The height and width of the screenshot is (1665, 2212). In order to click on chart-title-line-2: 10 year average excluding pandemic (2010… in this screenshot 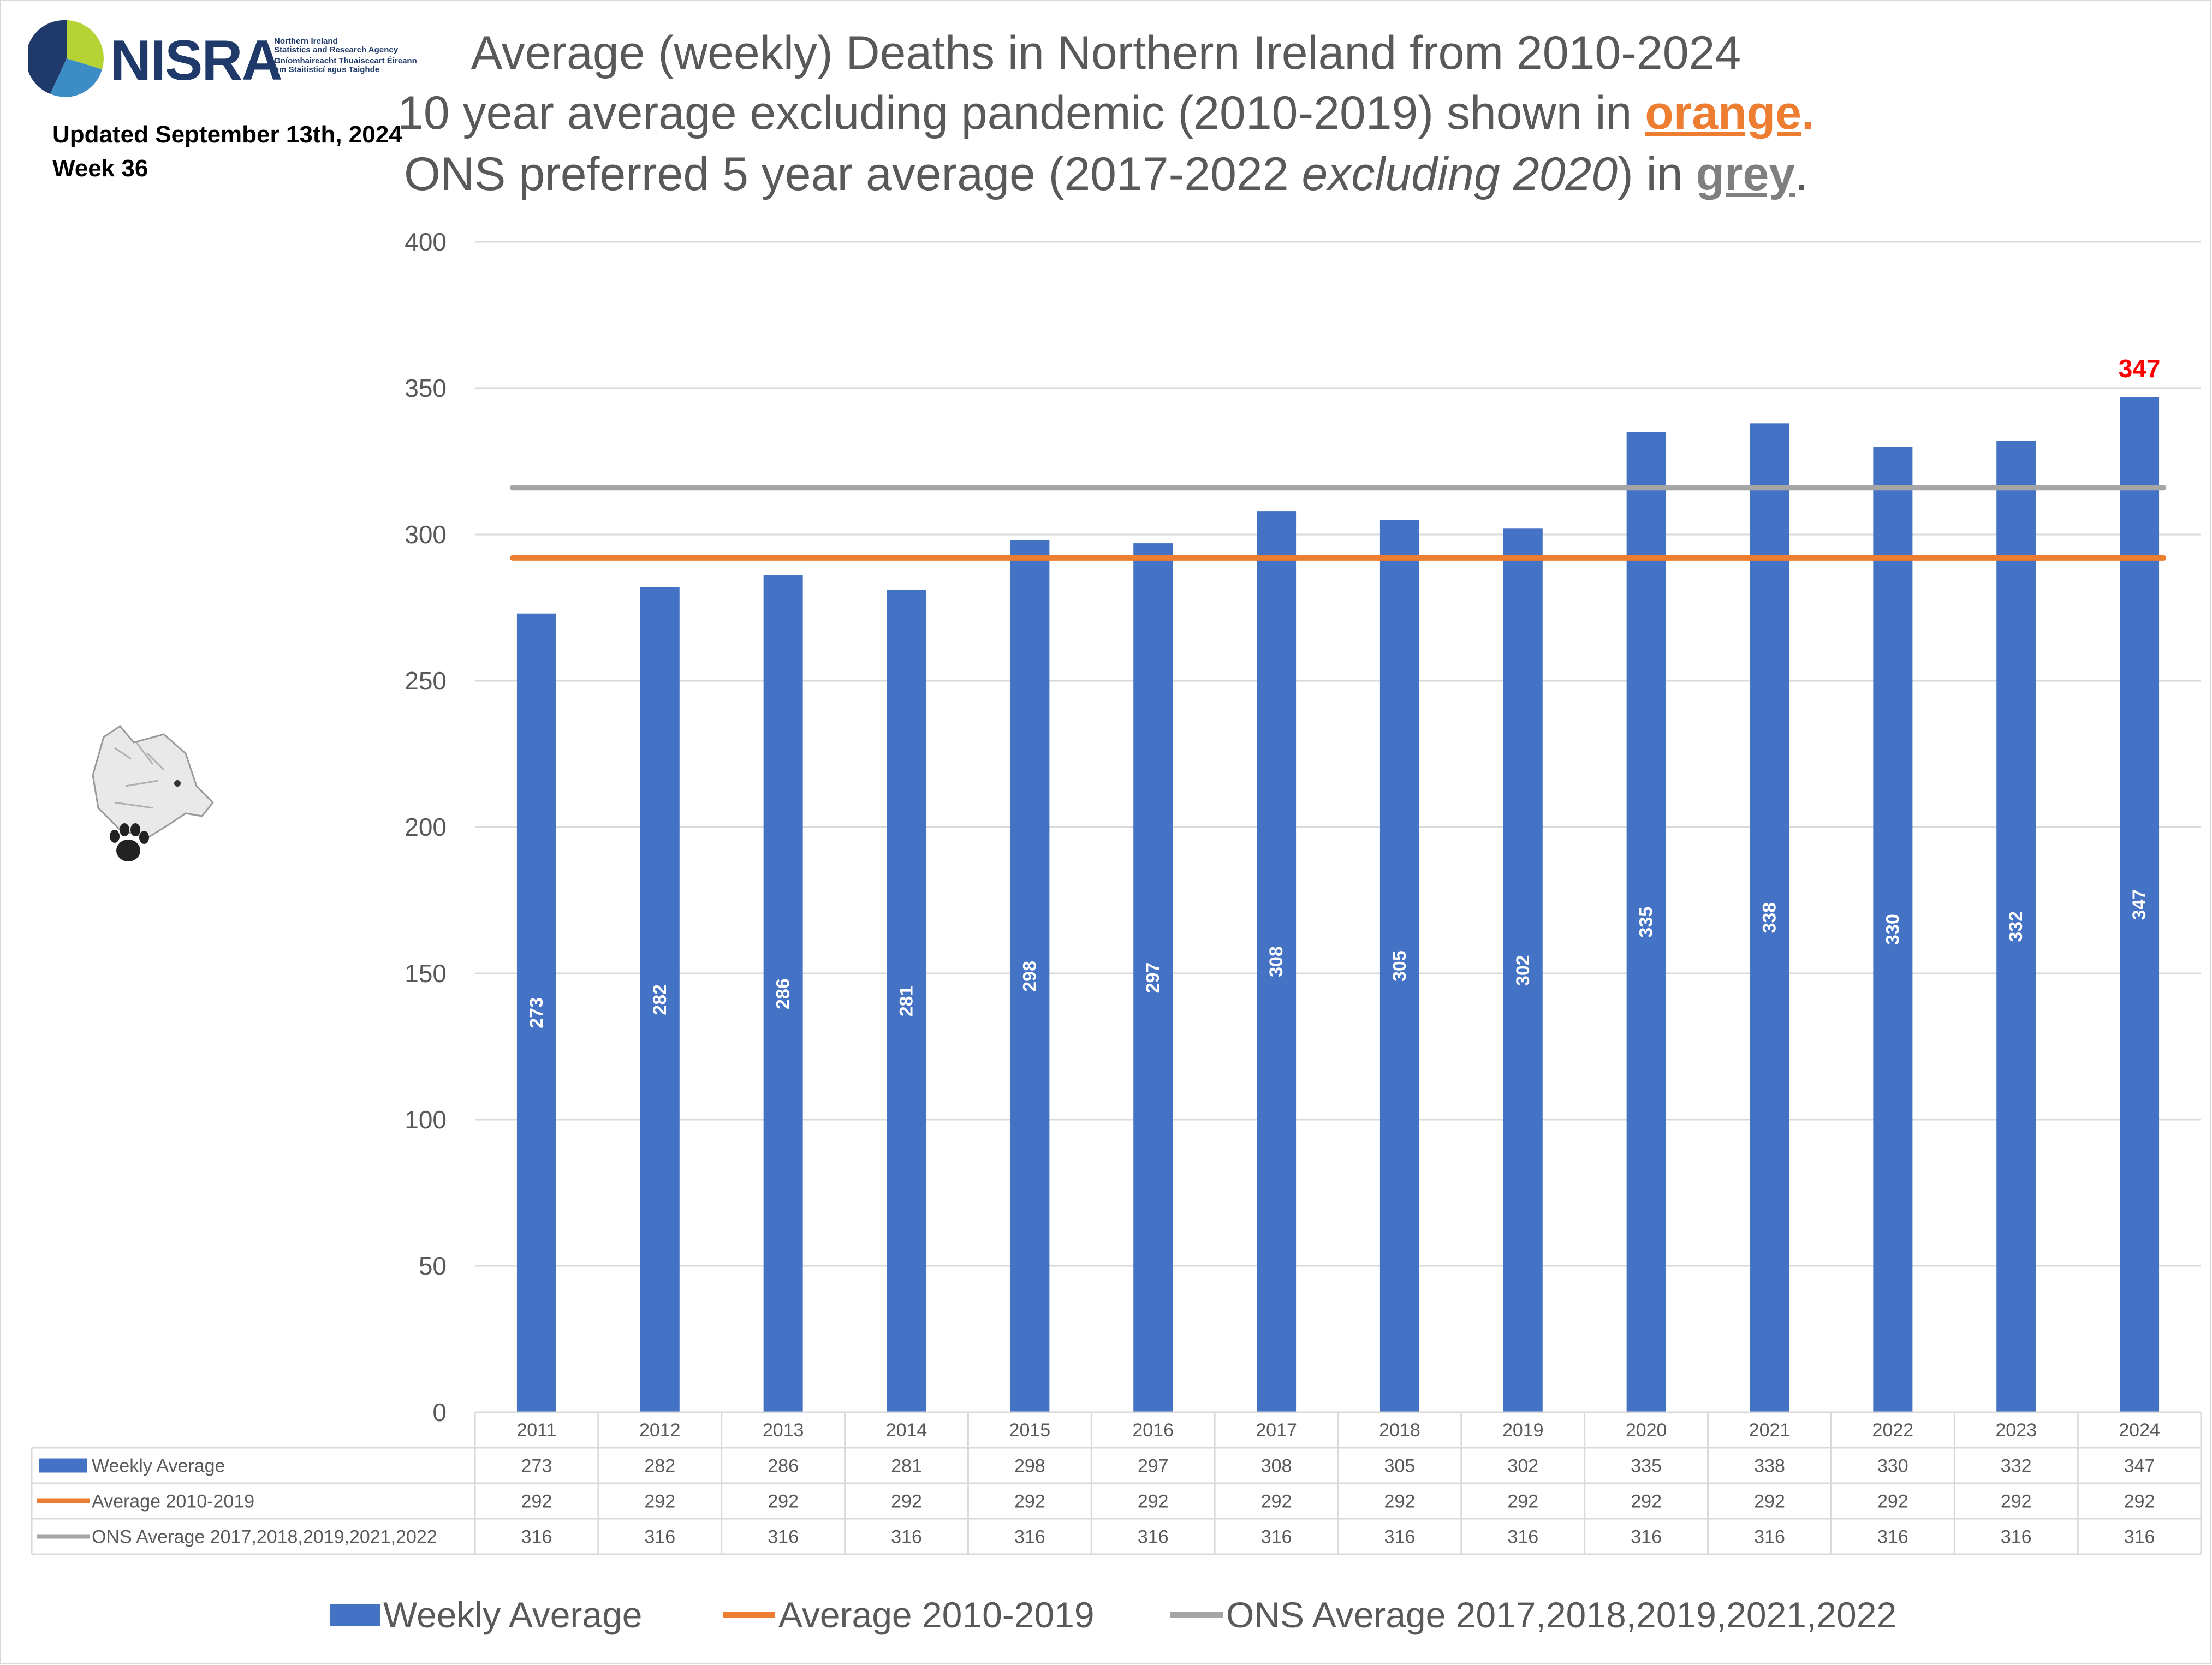, I will do `click(1106, 113)`.